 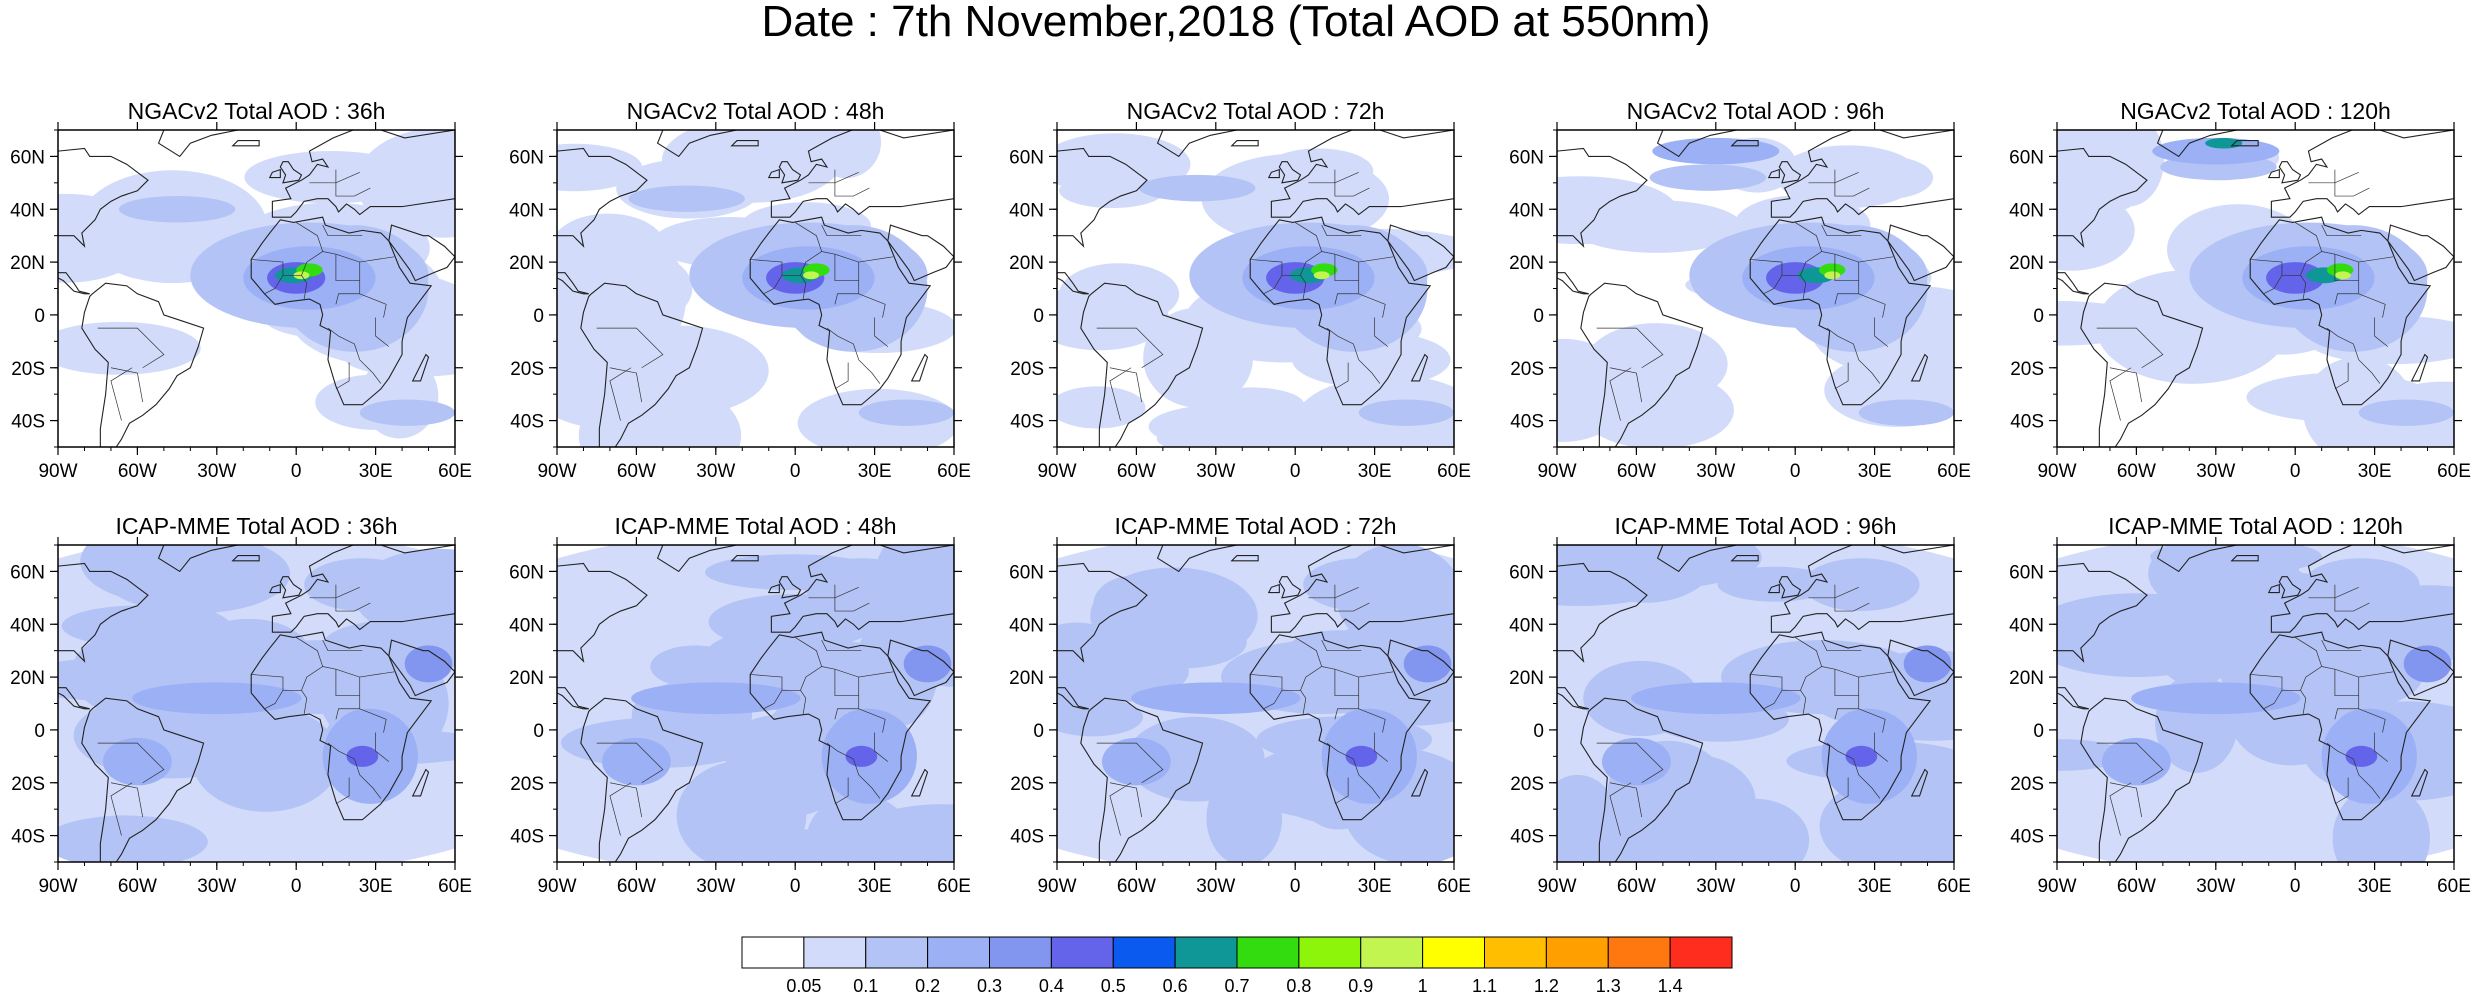 I want to click on panel-title: NGACv2 Total AOD : 72h, so click(x=1256, y=111).